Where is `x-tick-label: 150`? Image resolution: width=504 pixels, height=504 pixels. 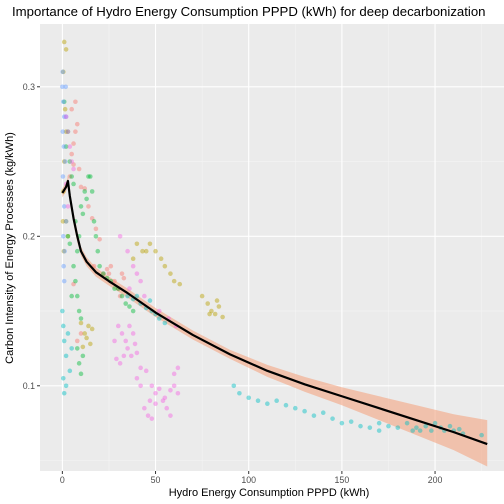
x-tick-label: 150 is located at coordinates (342, 480).